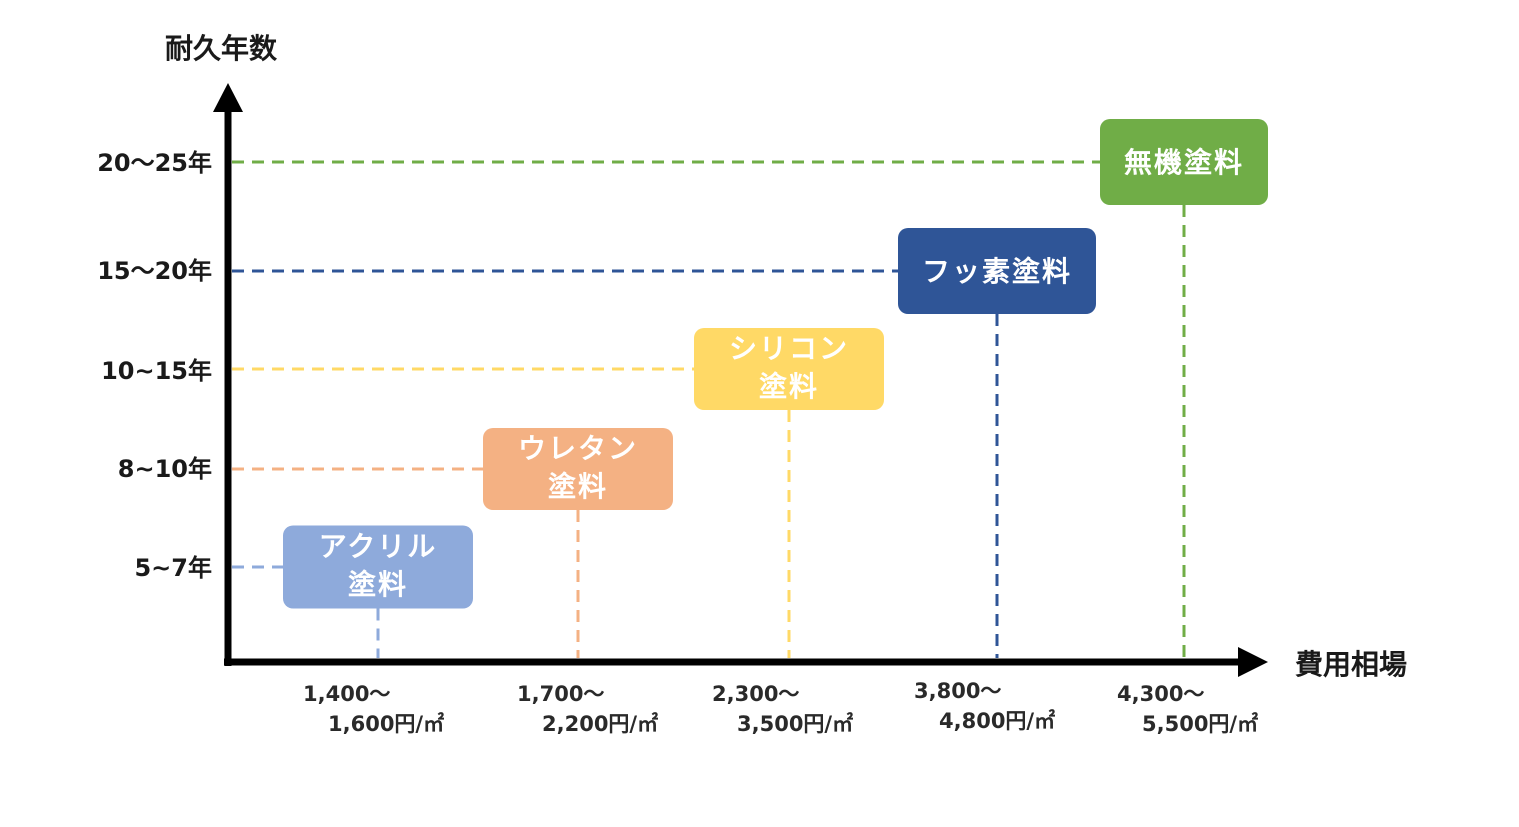 The image size is (1519, 827). What do you see at coordinates (997, 721) in the screenshot?
I see `x-tick-label: 4,800円/㎡` at bounding box center [997, 721].